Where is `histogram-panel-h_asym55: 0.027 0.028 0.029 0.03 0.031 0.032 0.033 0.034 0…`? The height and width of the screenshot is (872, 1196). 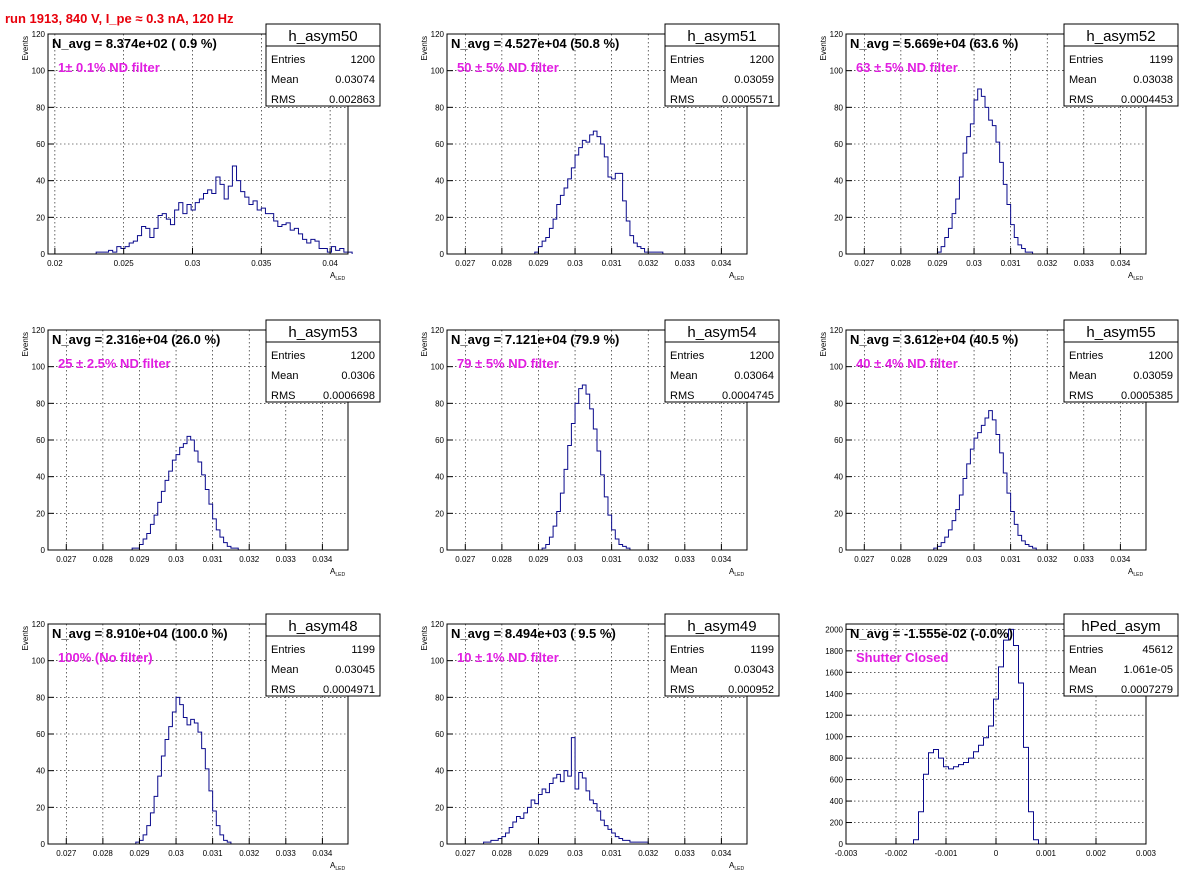
histogram-panel-h_asym55: 0.027 0.028 0.029 0.03 0.031 0.032 0.033 0.034 0… is located at coordinates (999, 448).